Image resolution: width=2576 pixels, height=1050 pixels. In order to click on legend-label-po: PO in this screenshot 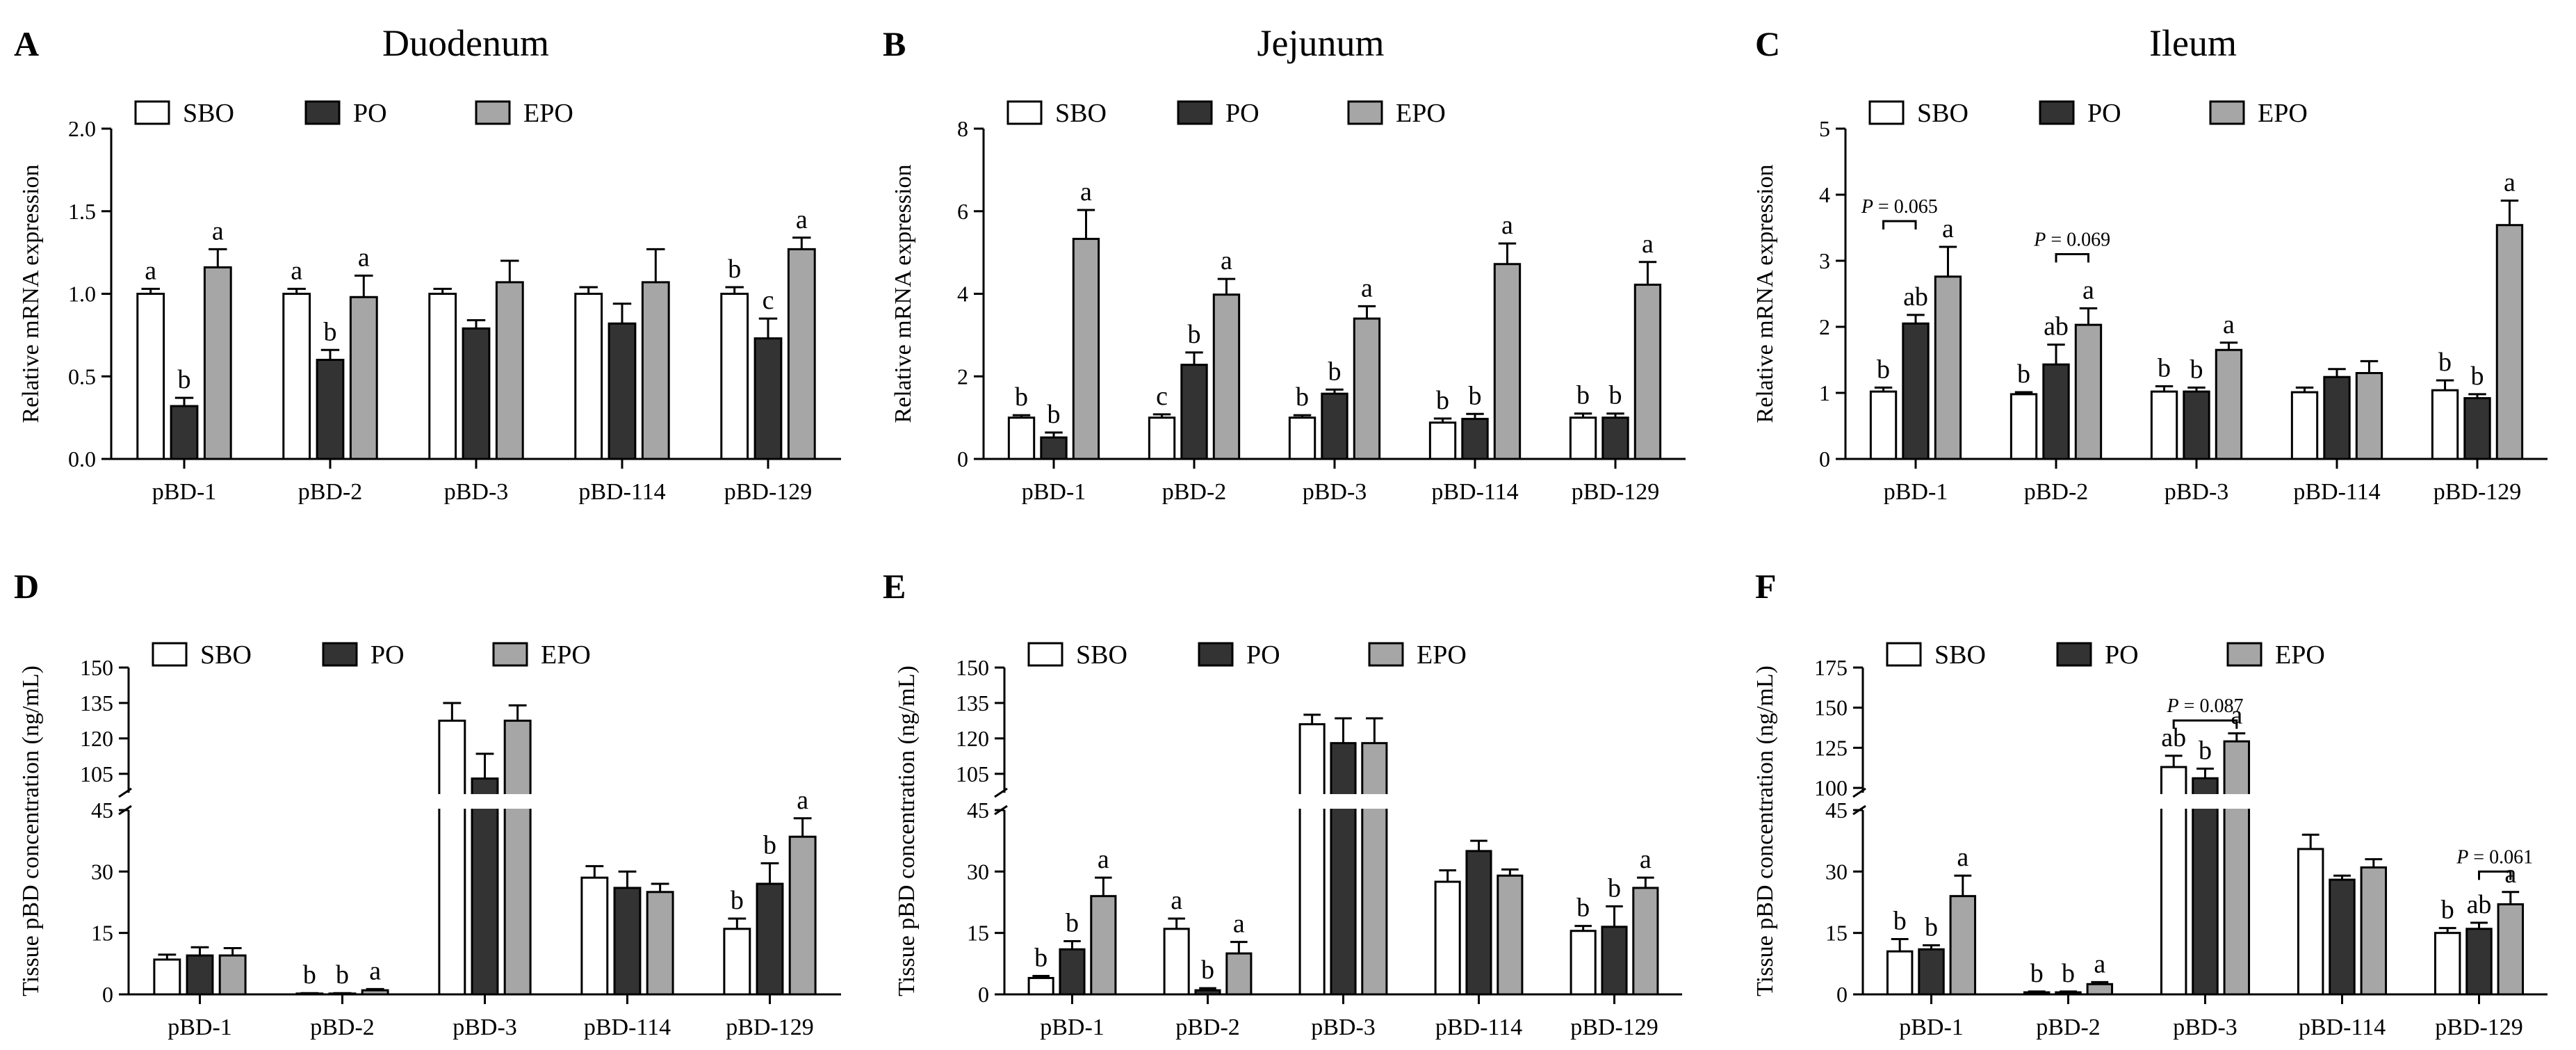, I will do `click(370, 114)`.